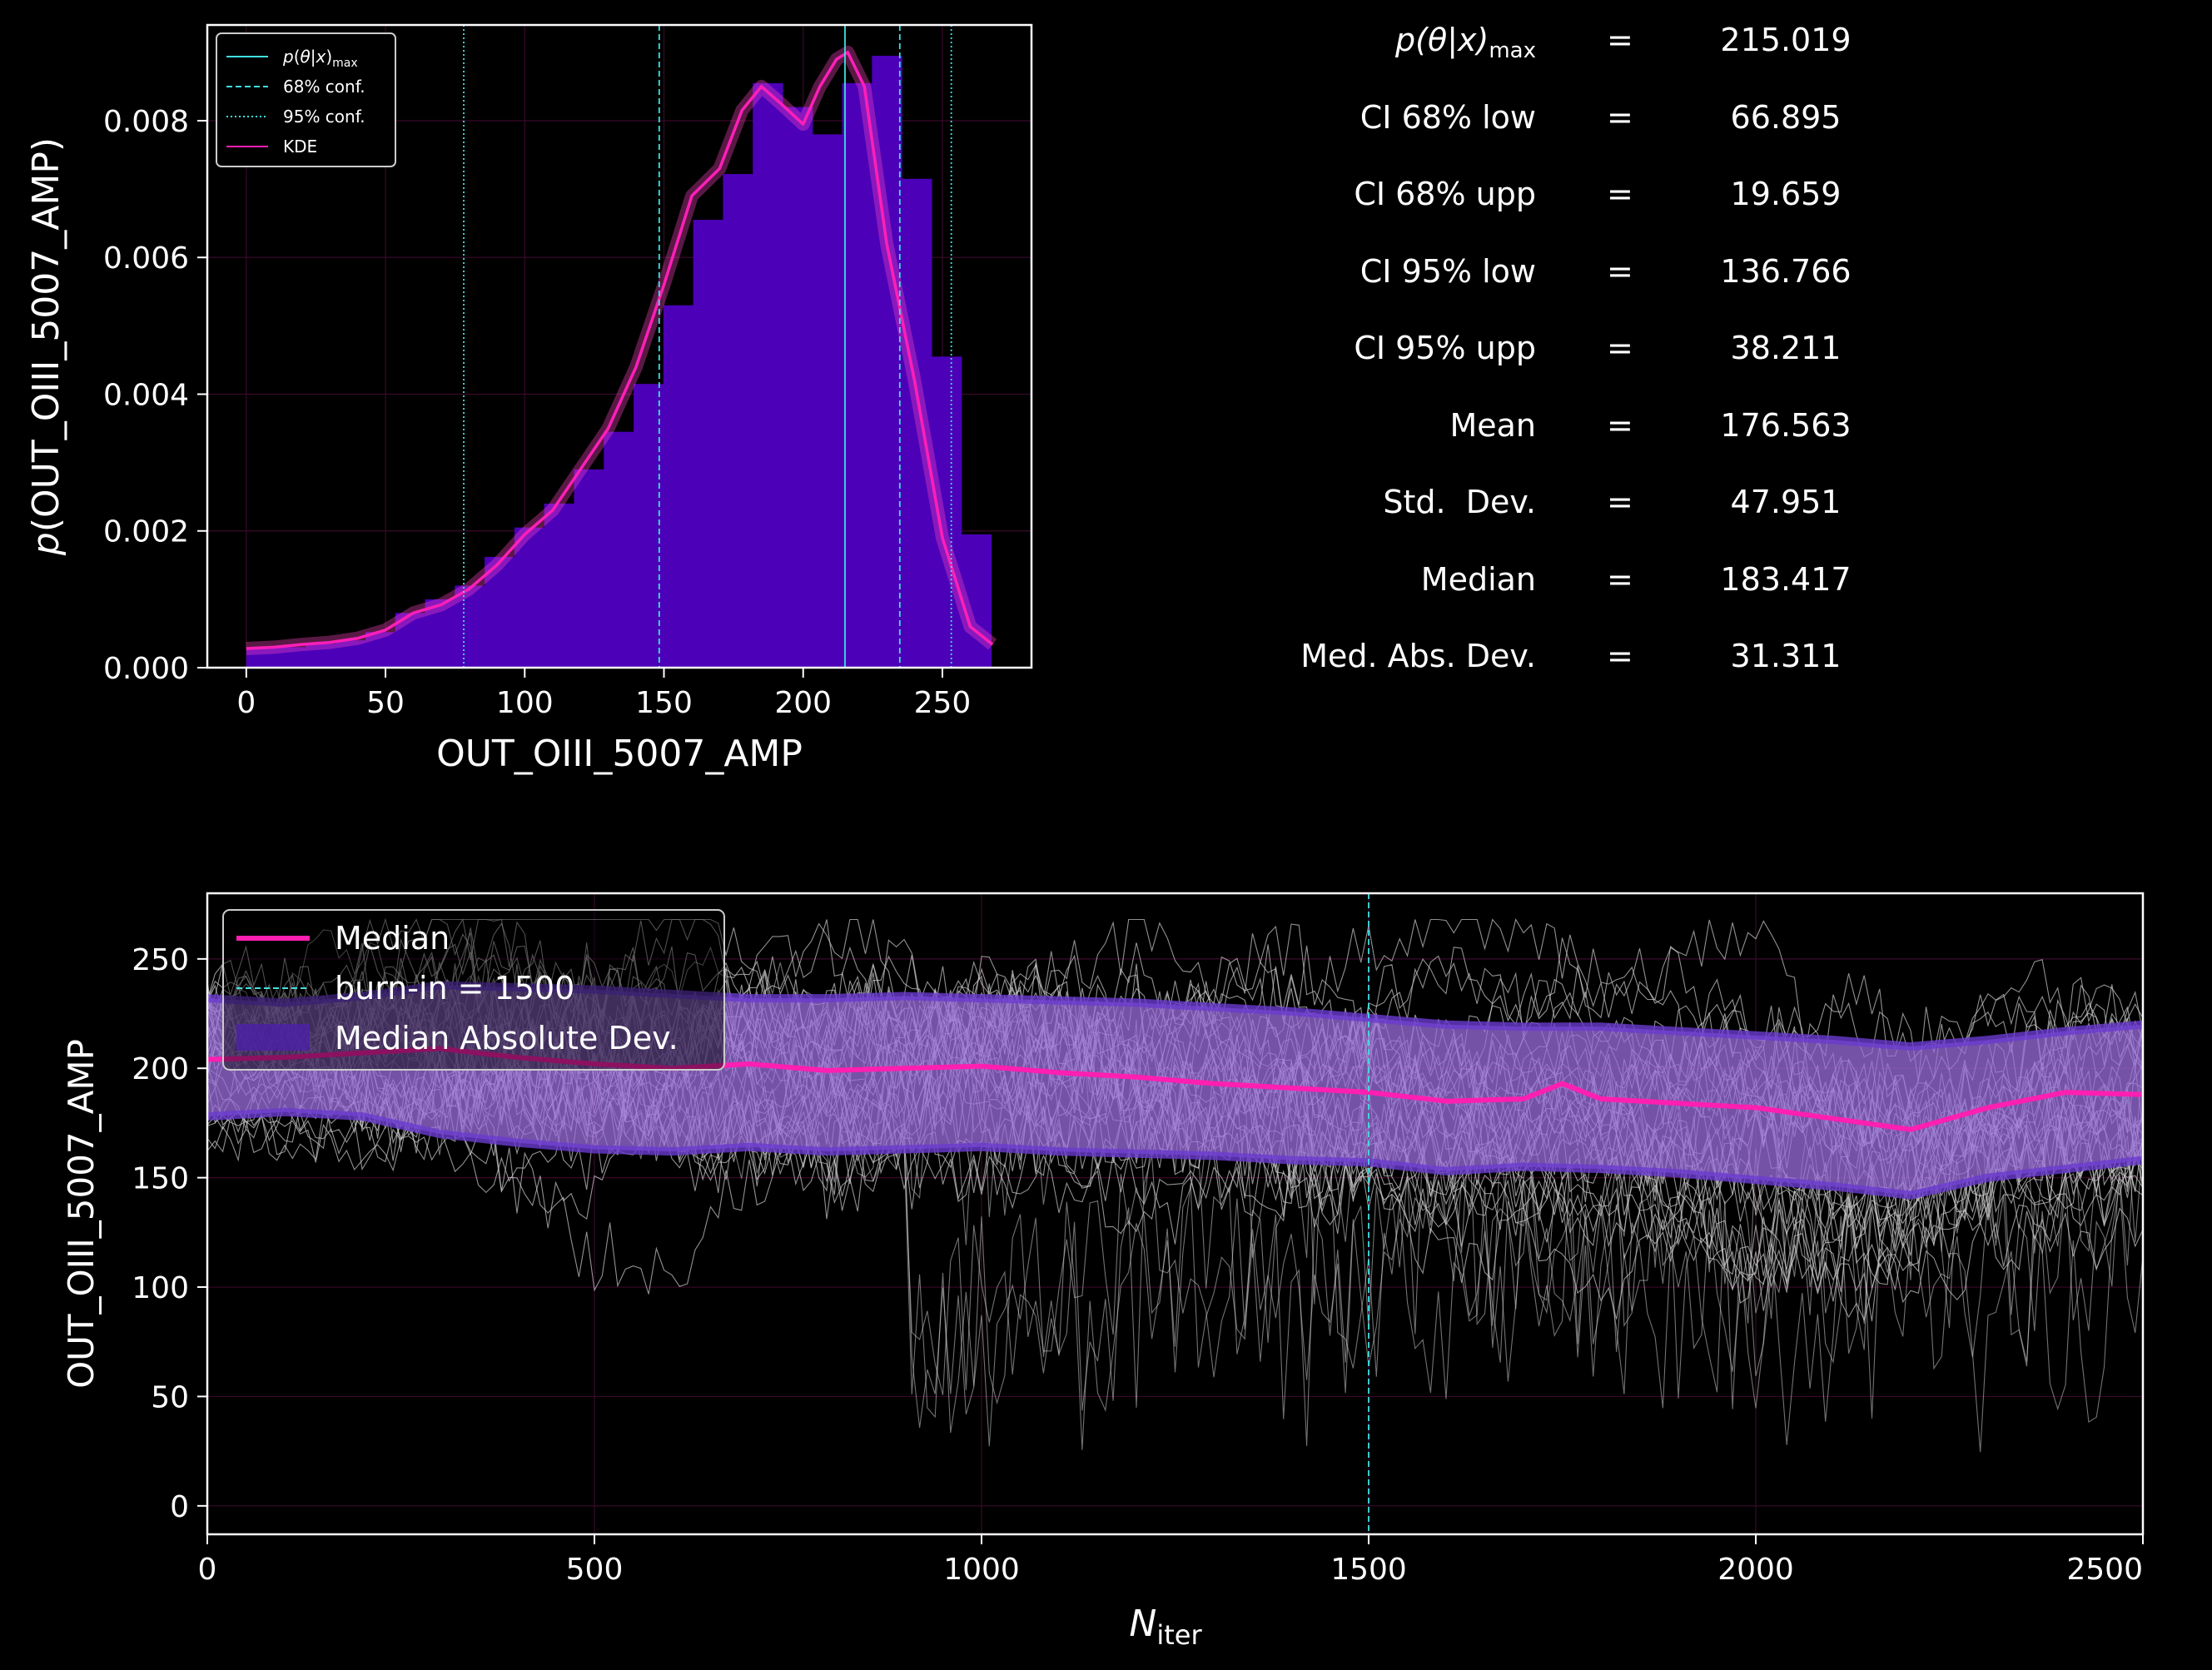 This screenshot has height=1670, width=2212. What do you see at coordinates (1565, 207) in the screenshot?
I see `stat-row-ci68-upp: CI 68% upp = 19.659` at bounding box center [1565, 207].